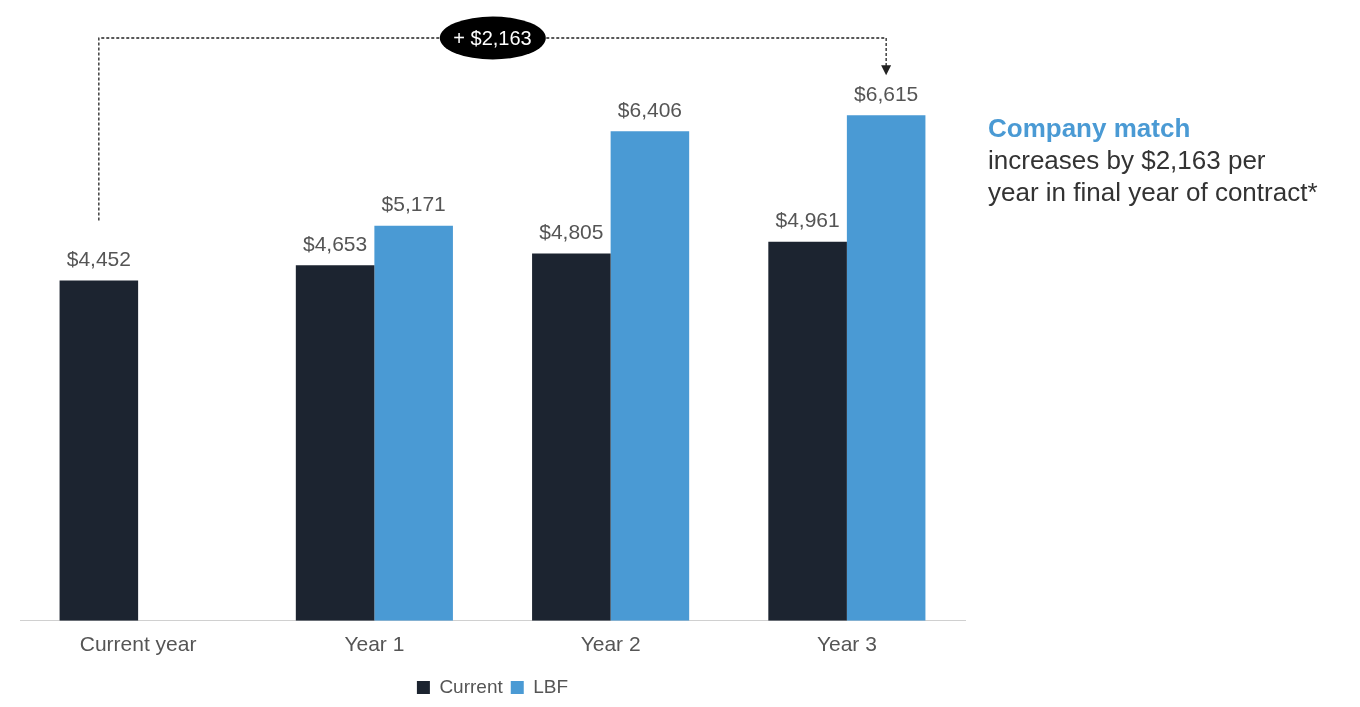 This screenshot has height=707, width=1360. I want to click on data-label: $5,171, so click(413, 203).